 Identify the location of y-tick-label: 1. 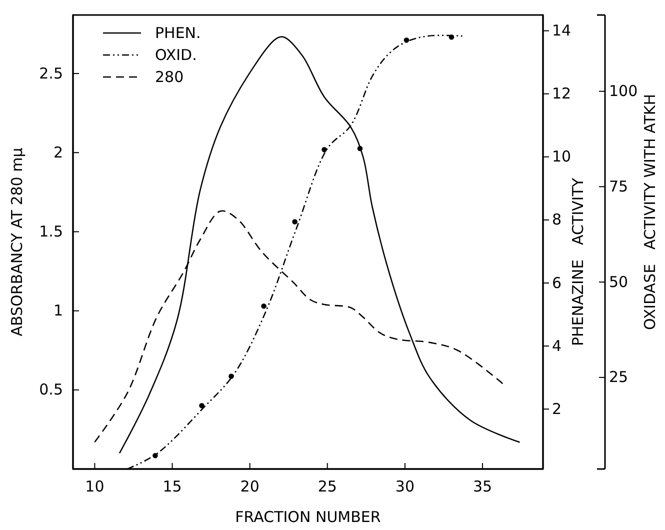
(58, 311).